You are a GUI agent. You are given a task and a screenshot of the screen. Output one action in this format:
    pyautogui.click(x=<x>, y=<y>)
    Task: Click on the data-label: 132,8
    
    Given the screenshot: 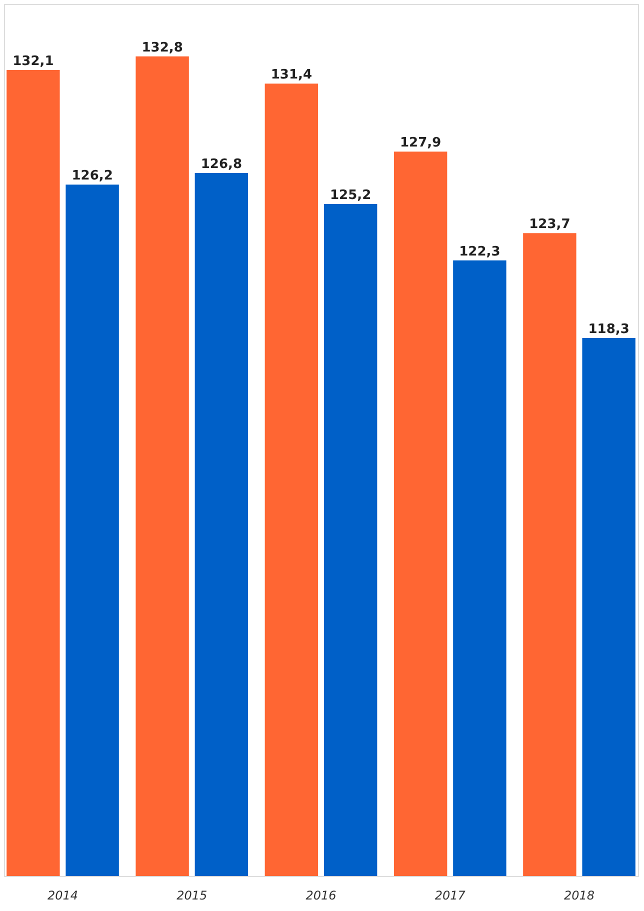 What is the action you would take?
    pyautogui.click(x=162, y=48)
    